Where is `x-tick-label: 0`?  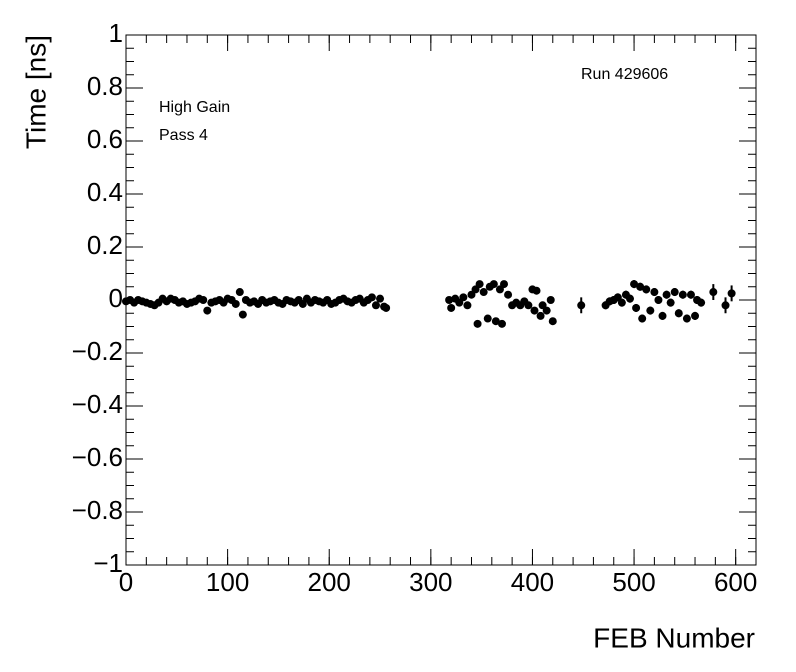
x-tick-label: 0 is located at coordinates (126, 582).